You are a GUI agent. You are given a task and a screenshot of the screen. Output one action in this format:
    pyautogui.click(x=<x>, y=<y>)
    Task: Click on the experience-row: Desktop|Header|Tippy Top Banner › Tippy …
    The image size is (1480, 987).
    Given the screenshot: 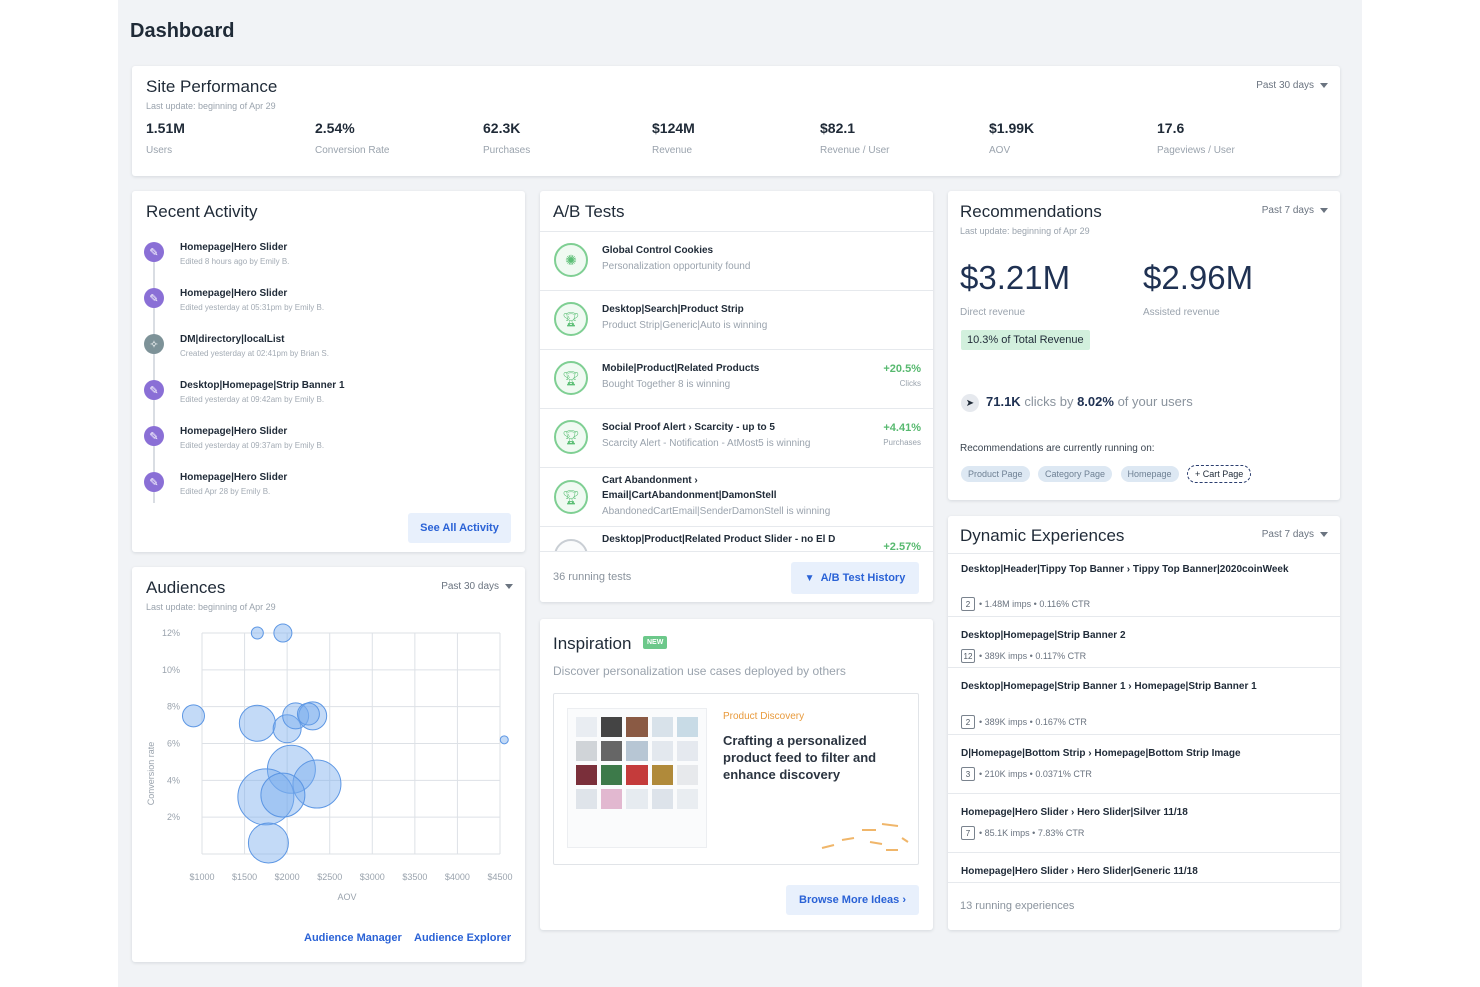 What is the action you would take?
    pyautogui.click(x=1144, y=584)
    